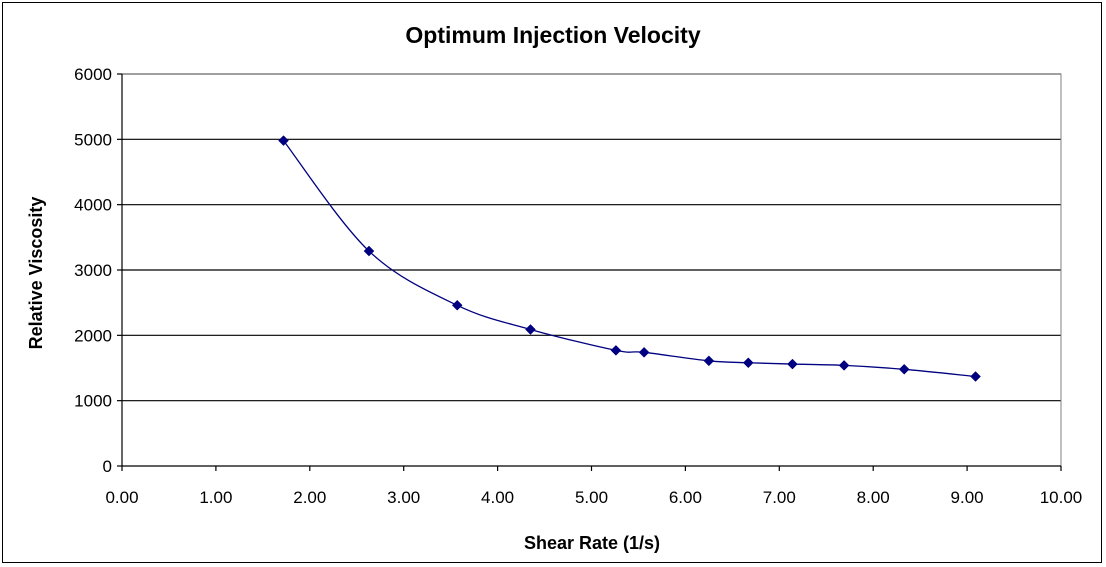 The image size is (1106, 567). Describe the element at coordinates (591, 497) in the screenshot. I see `x-tick-label: 5.00` at that location.